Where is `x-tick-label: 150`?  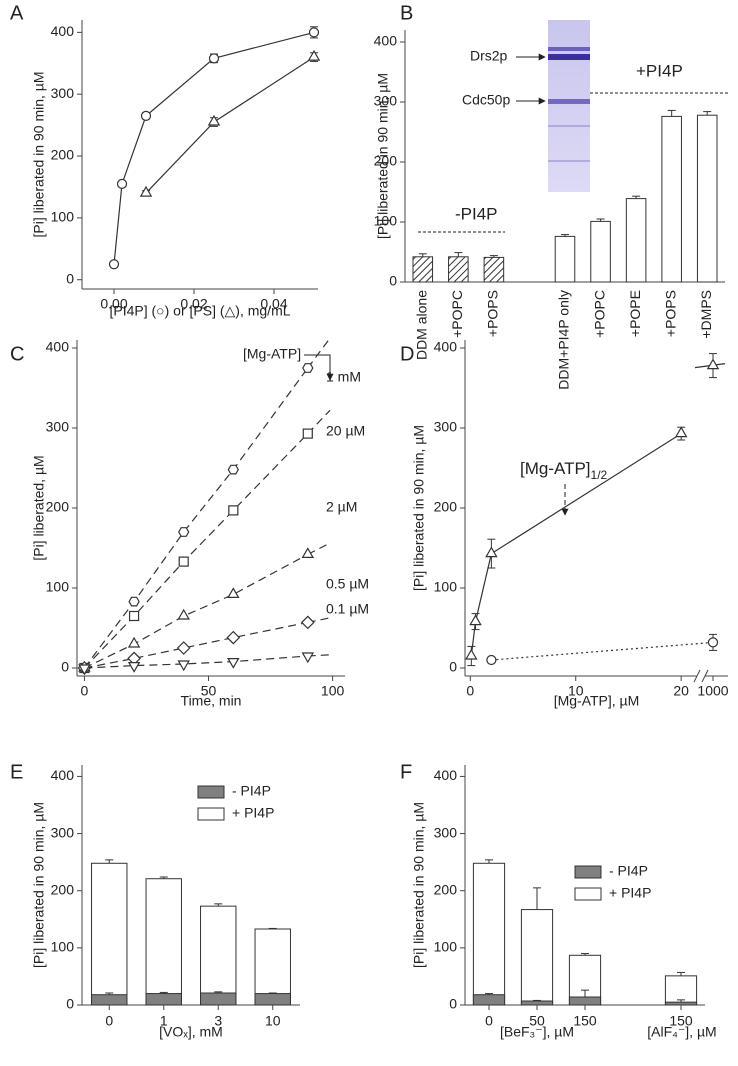
x-tick-label: 150 is located at coordinates (681, 1021).